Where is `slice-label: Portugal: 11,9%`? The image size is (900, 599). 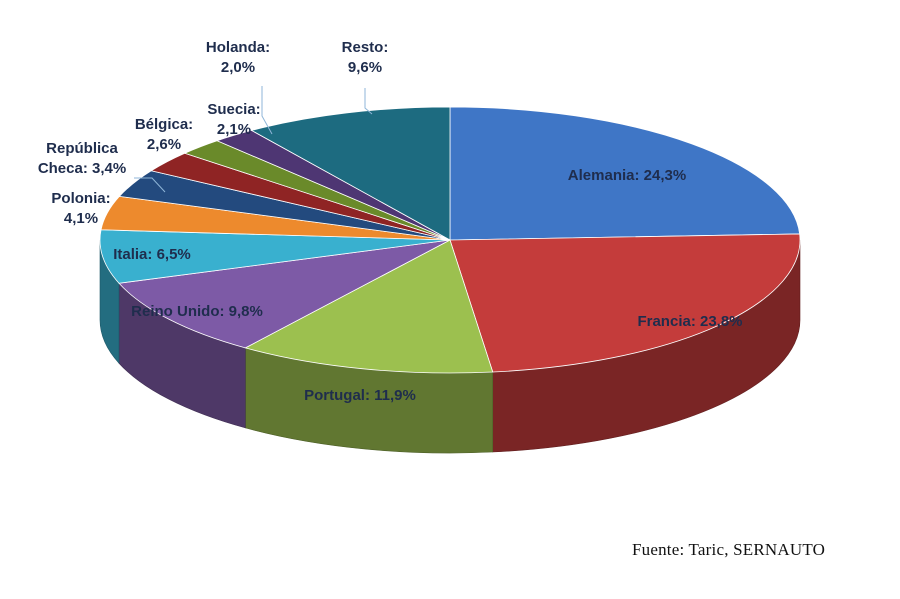 slice-label: Portugal: 11,9% is located at coordinates (360, 395).